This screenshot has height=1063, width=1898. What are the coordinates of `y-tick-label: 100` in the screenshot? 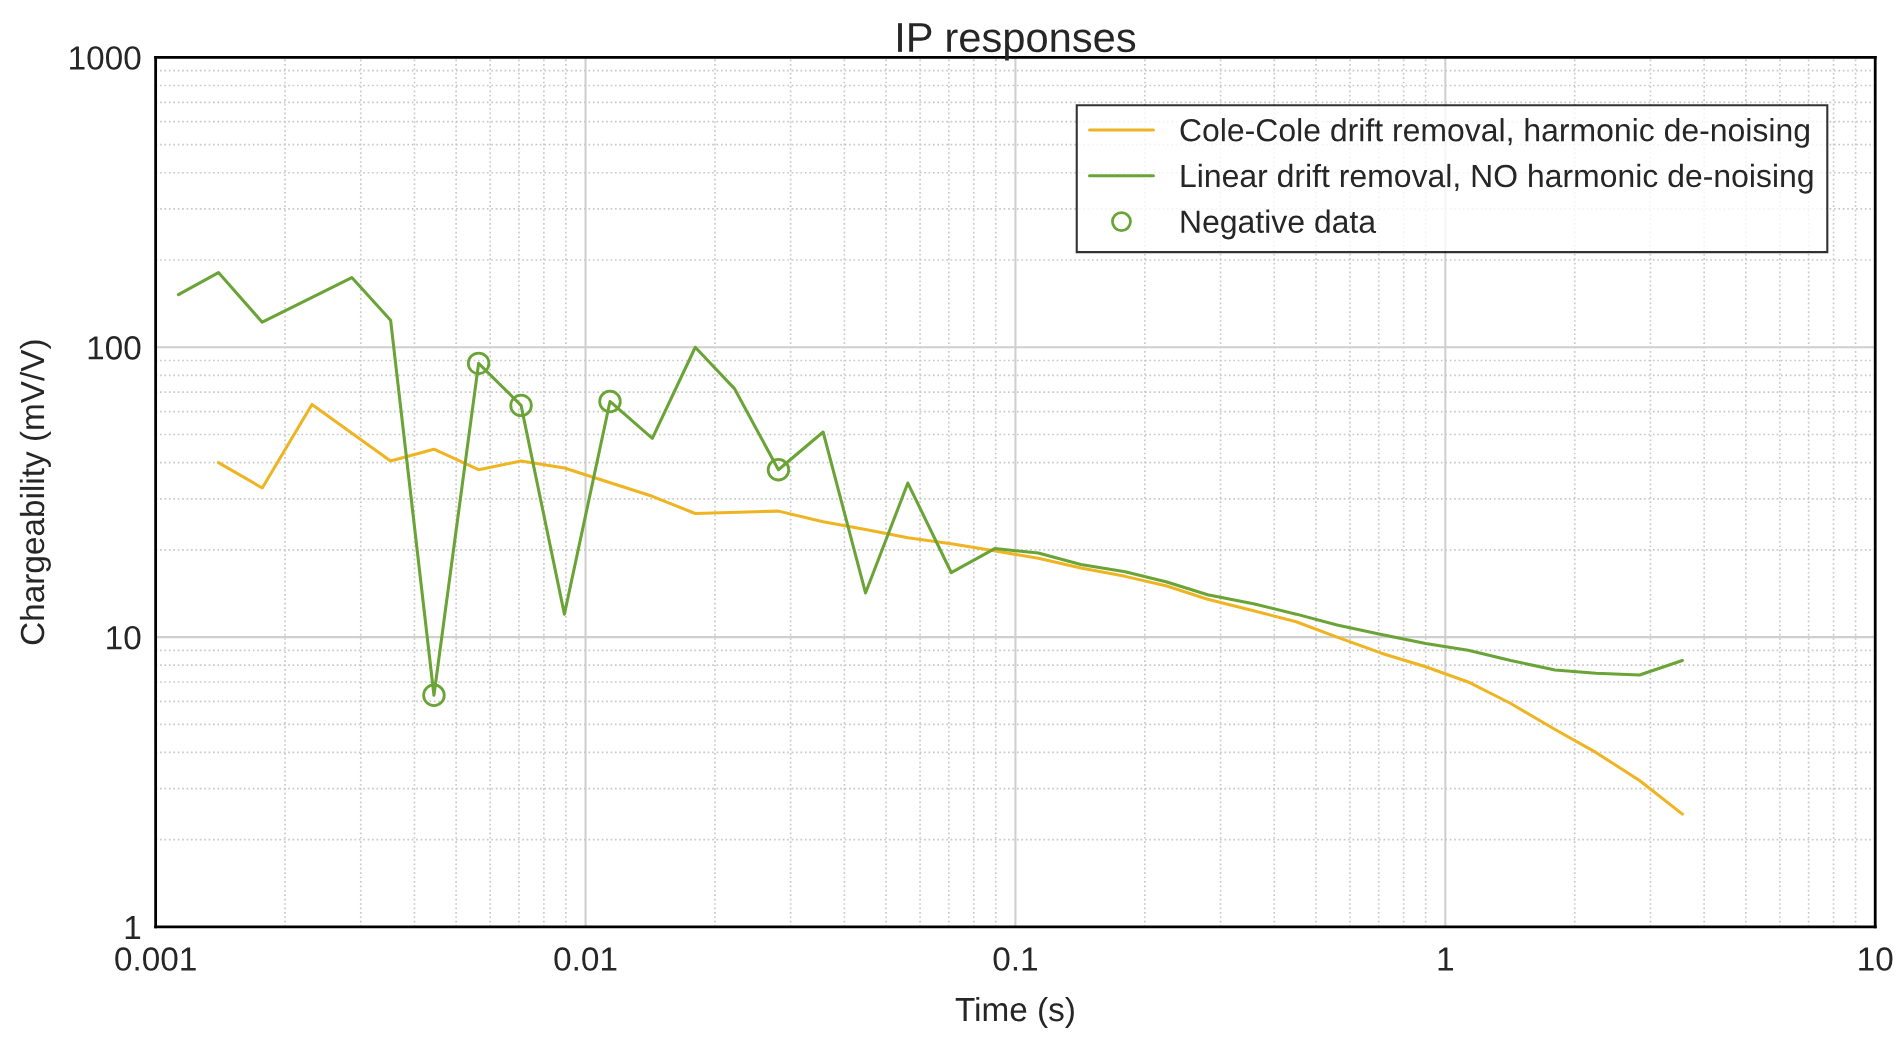 It's located at (114, 348).